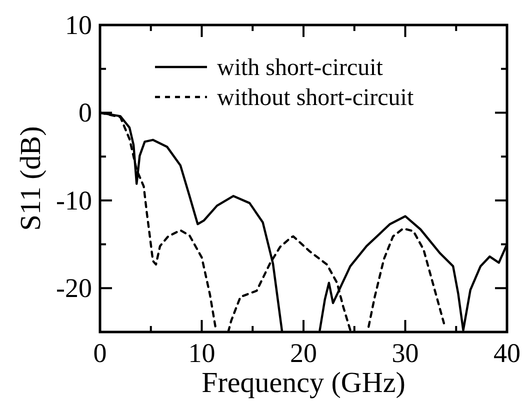  I want to click on y-tick-label: 10, so click(78, 25).